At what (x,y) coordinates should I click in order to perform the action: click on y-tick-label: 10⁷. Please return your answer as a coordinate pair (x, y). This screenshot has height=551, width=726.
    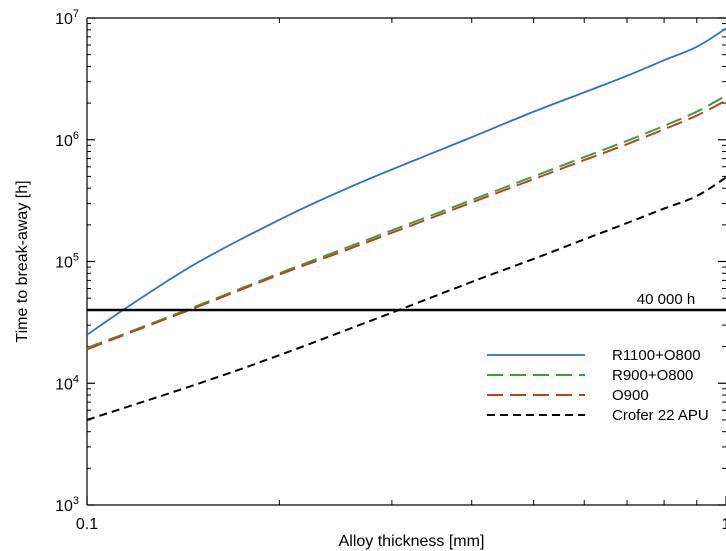
    Looking at the image, I should click on (67, 18).